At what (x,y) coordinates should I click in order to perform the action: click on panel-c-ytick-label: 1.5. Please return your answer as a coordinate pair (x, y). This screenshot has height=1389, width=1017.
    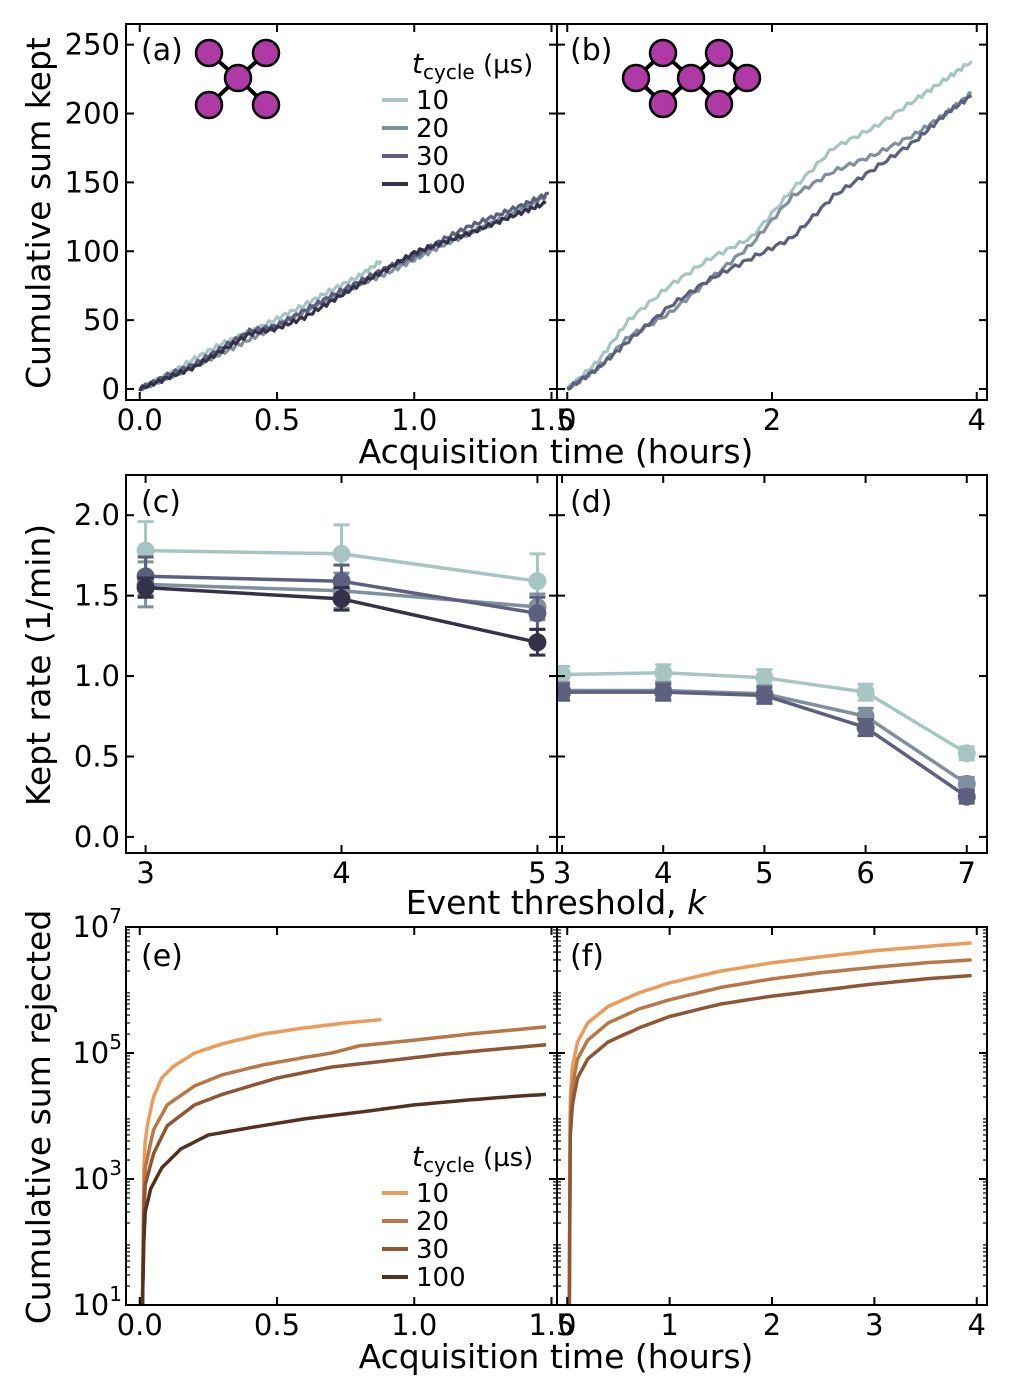
    Looking at the image, I should click on (97, 596).